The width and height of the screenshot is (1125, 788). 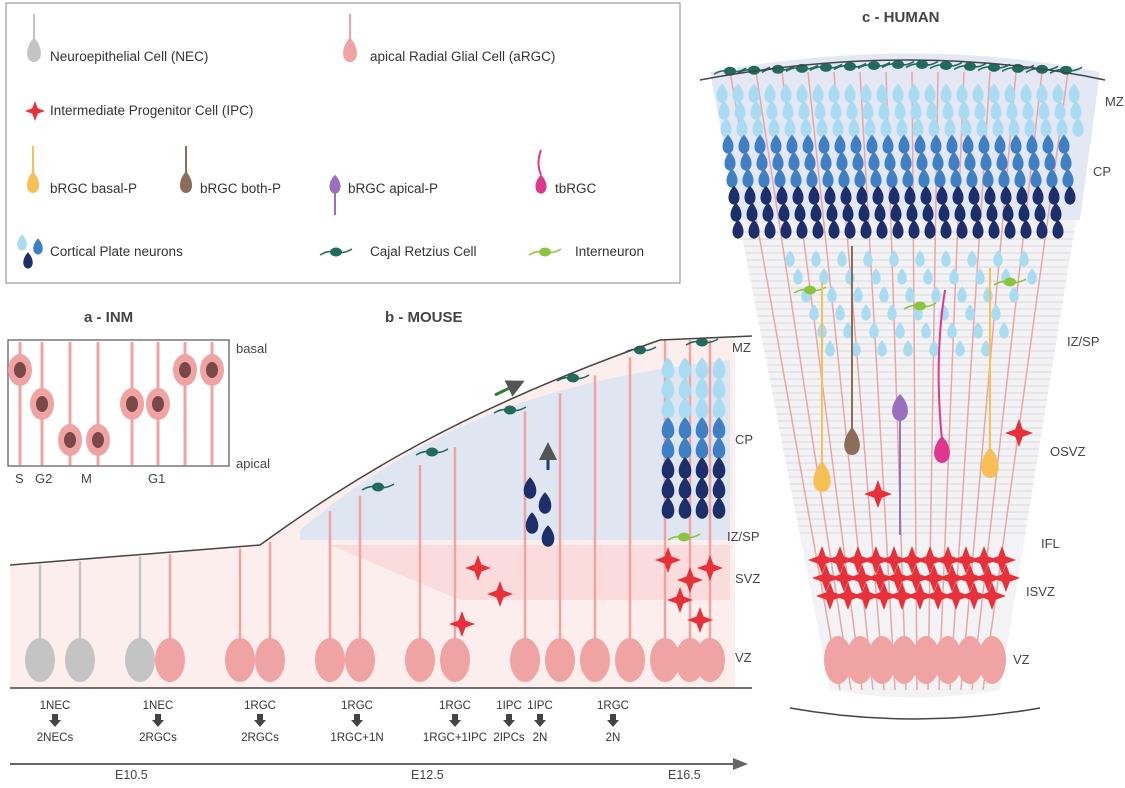 What do you see at coordinates (1019, 433) in the screenshot?
I see `human-osvz-ipc` at bounding box center [1019, 433].